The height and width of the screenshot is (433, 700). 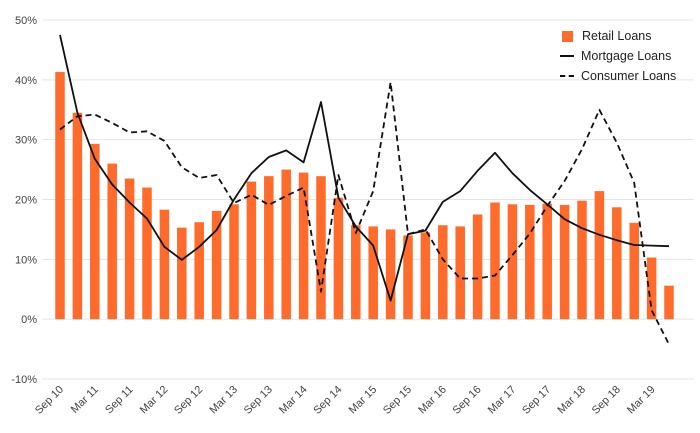 I want to click on legend-label-consumer: Consumer Loans, so click(x=629, y=76).